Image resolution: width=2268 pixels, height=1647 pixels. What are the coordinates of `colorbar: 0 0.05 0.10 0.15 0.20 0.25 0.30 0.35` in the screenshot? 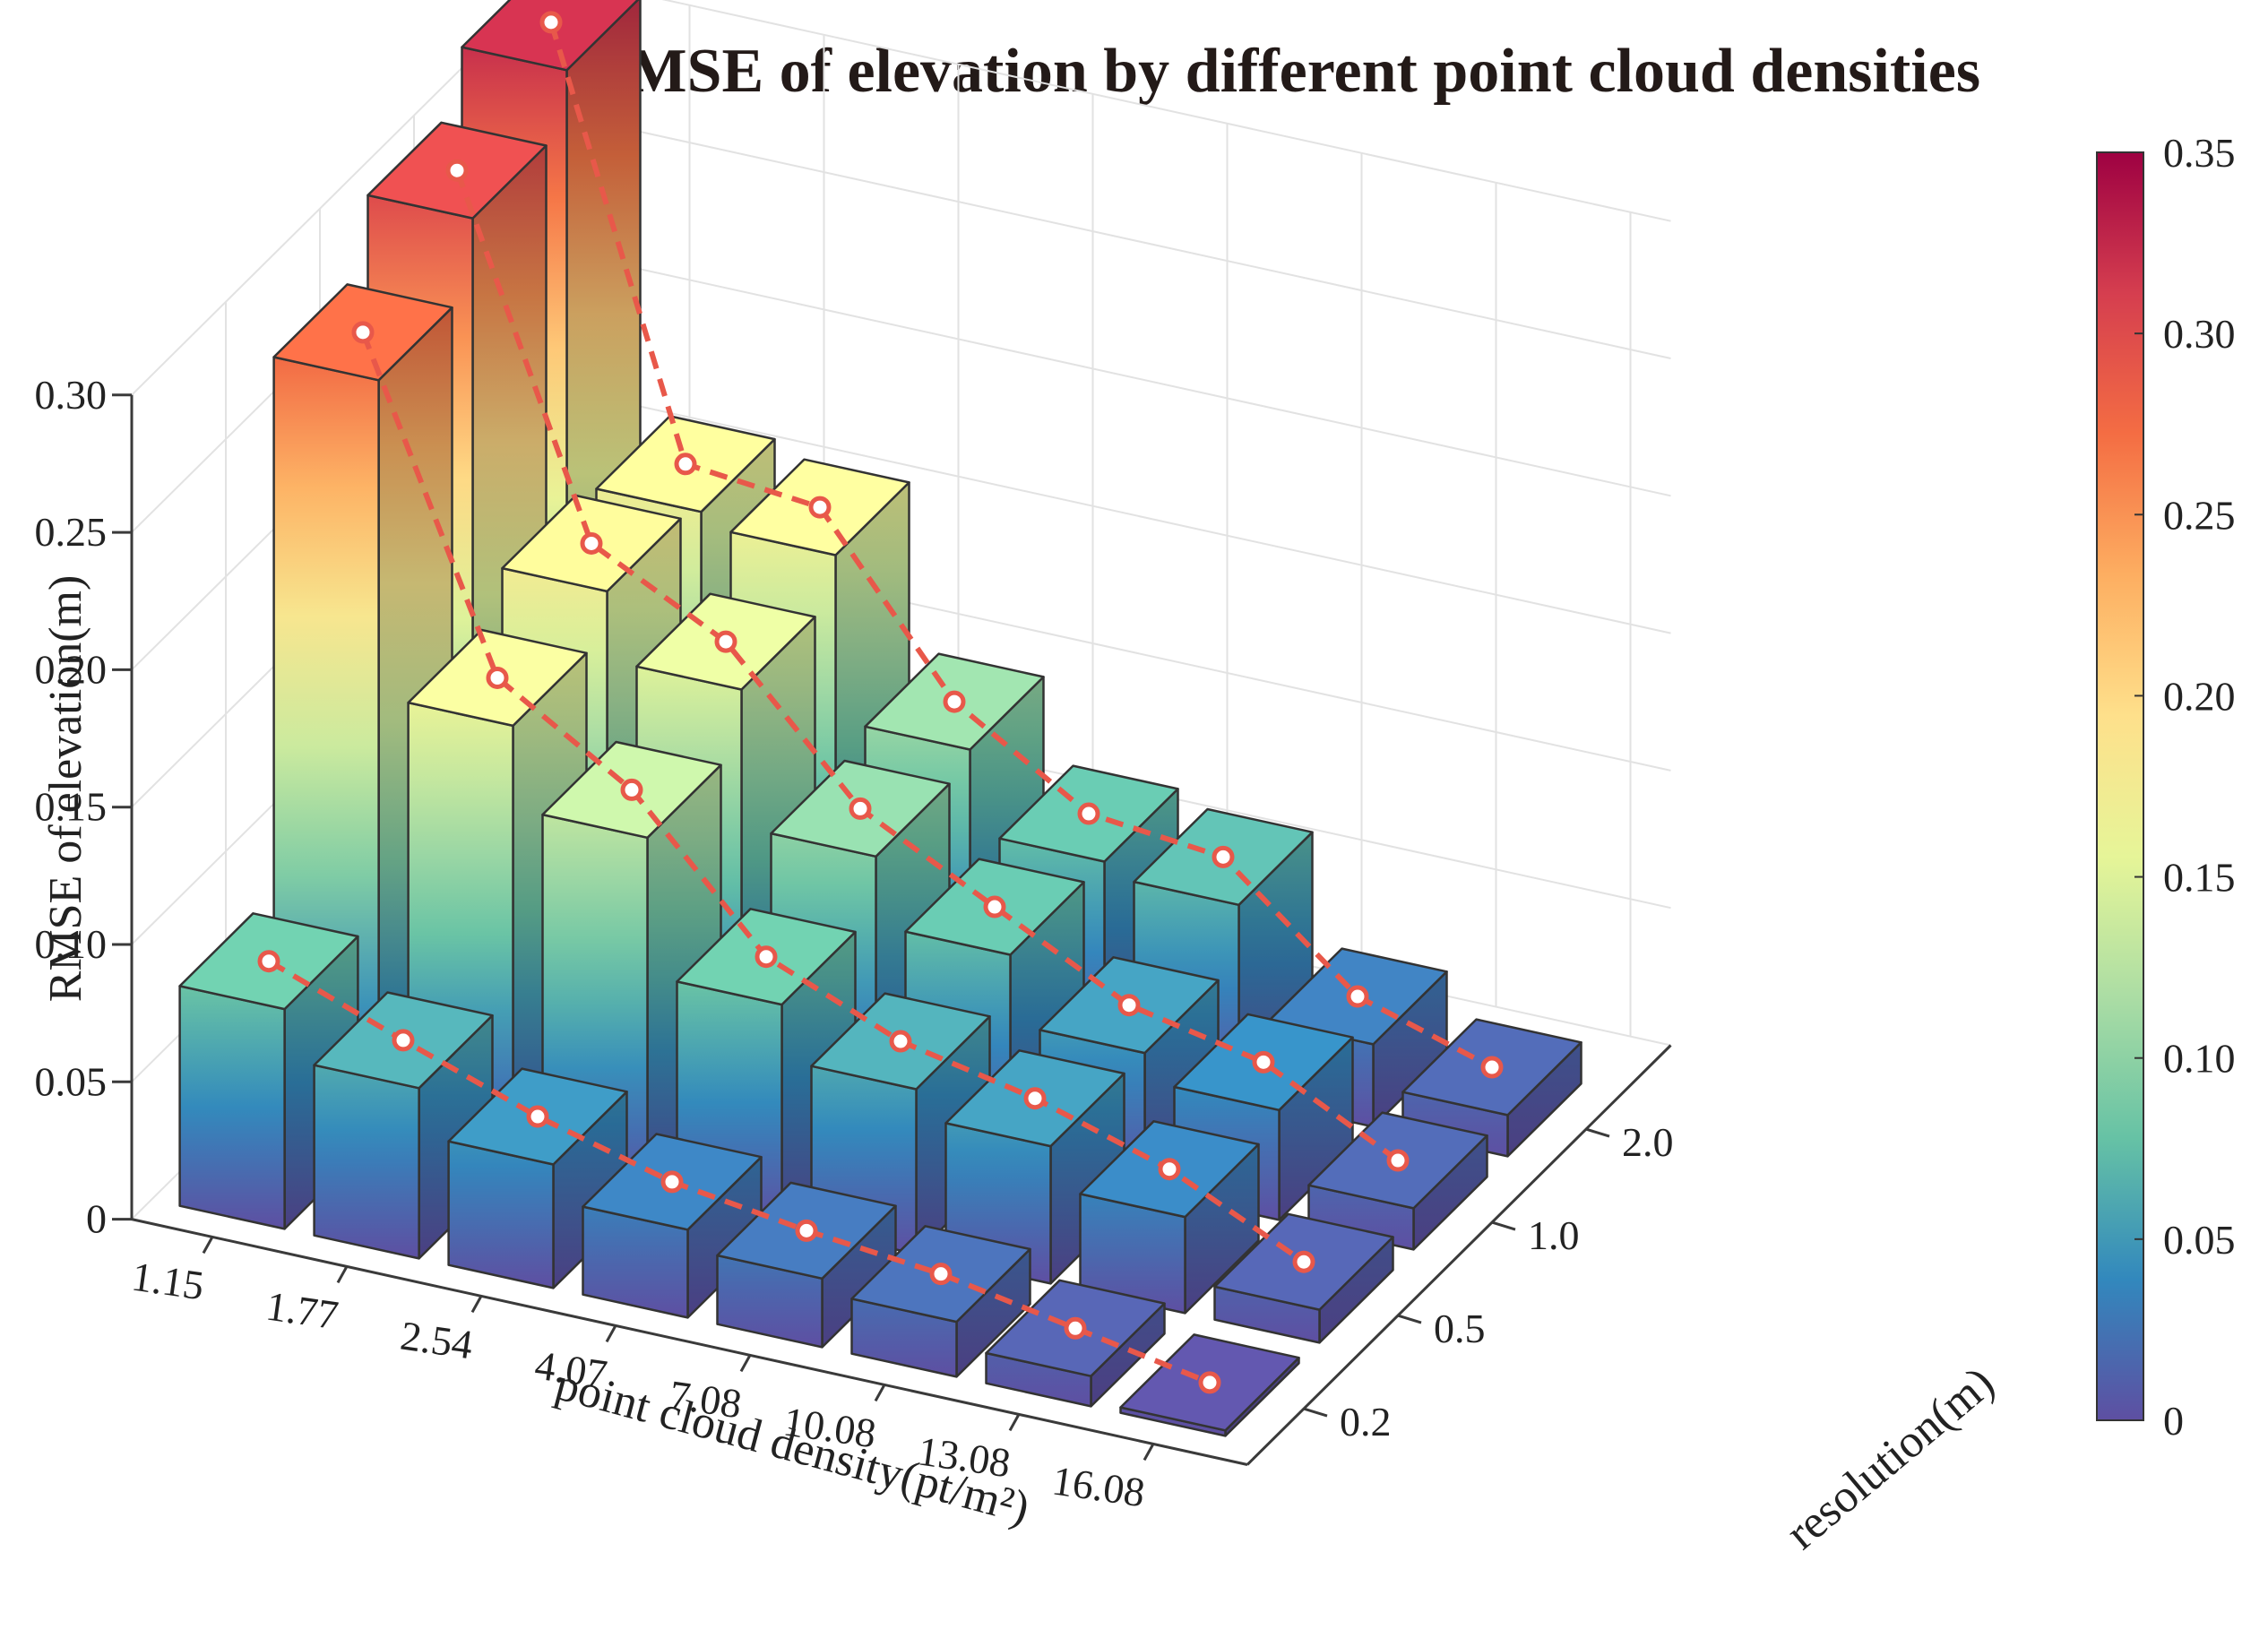 It's located at (2166, 787).